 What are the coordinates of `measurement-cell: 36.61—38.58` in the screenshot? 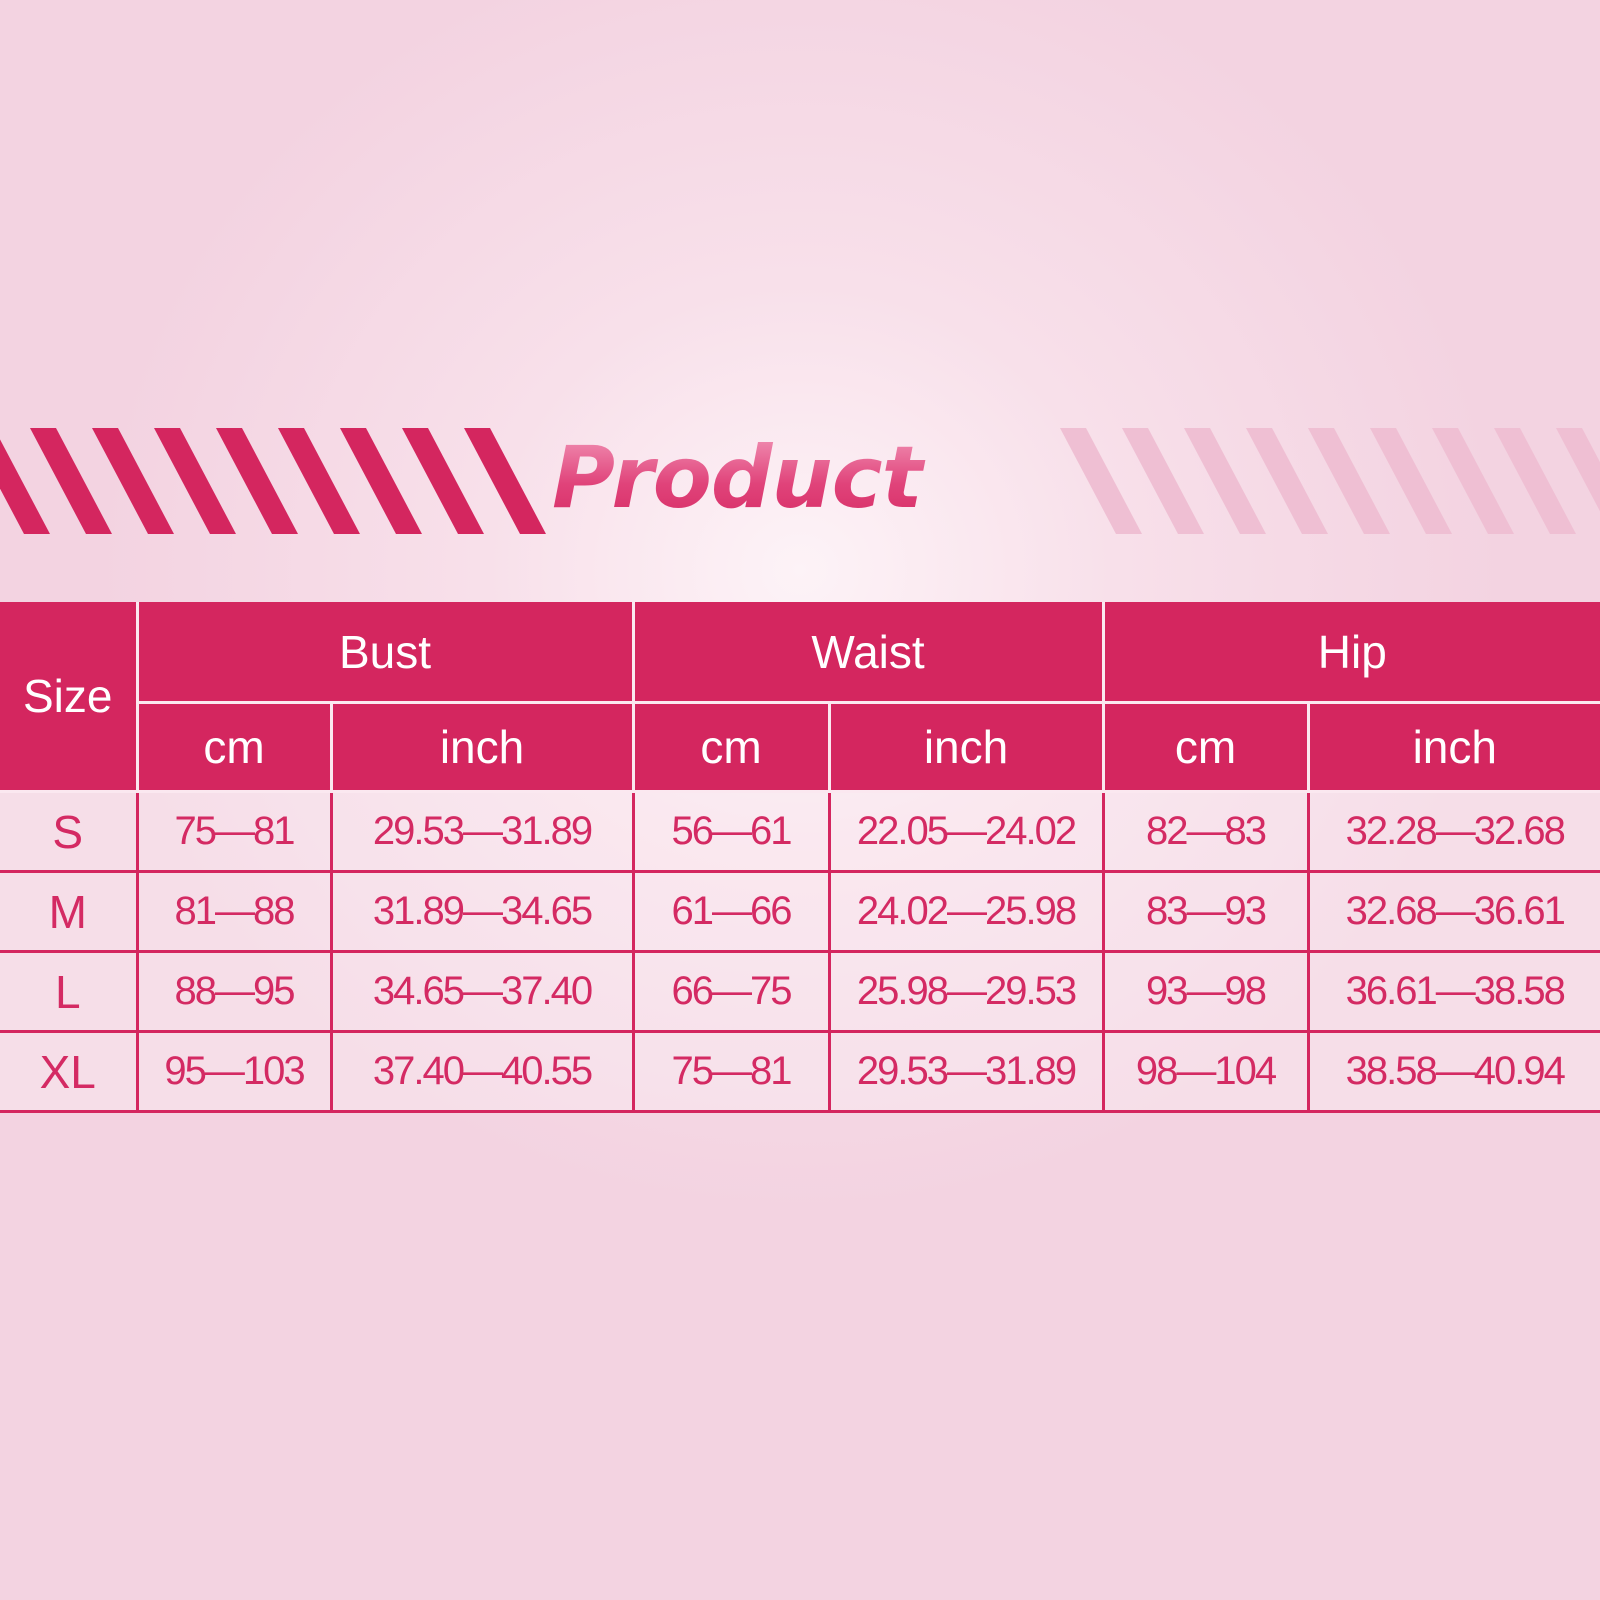 It's located at (1453, 991).